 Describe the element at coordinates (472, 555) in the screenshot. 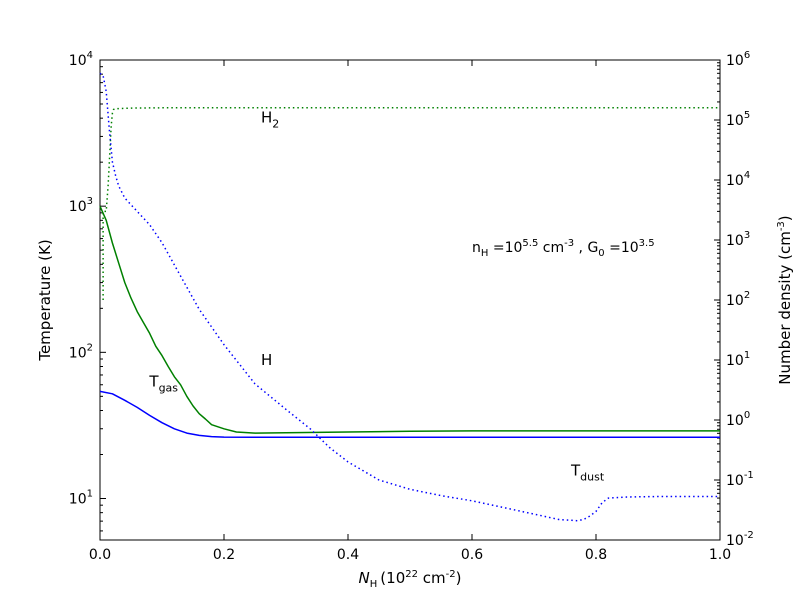

I see `x-tick-label: 0.6` at that location.